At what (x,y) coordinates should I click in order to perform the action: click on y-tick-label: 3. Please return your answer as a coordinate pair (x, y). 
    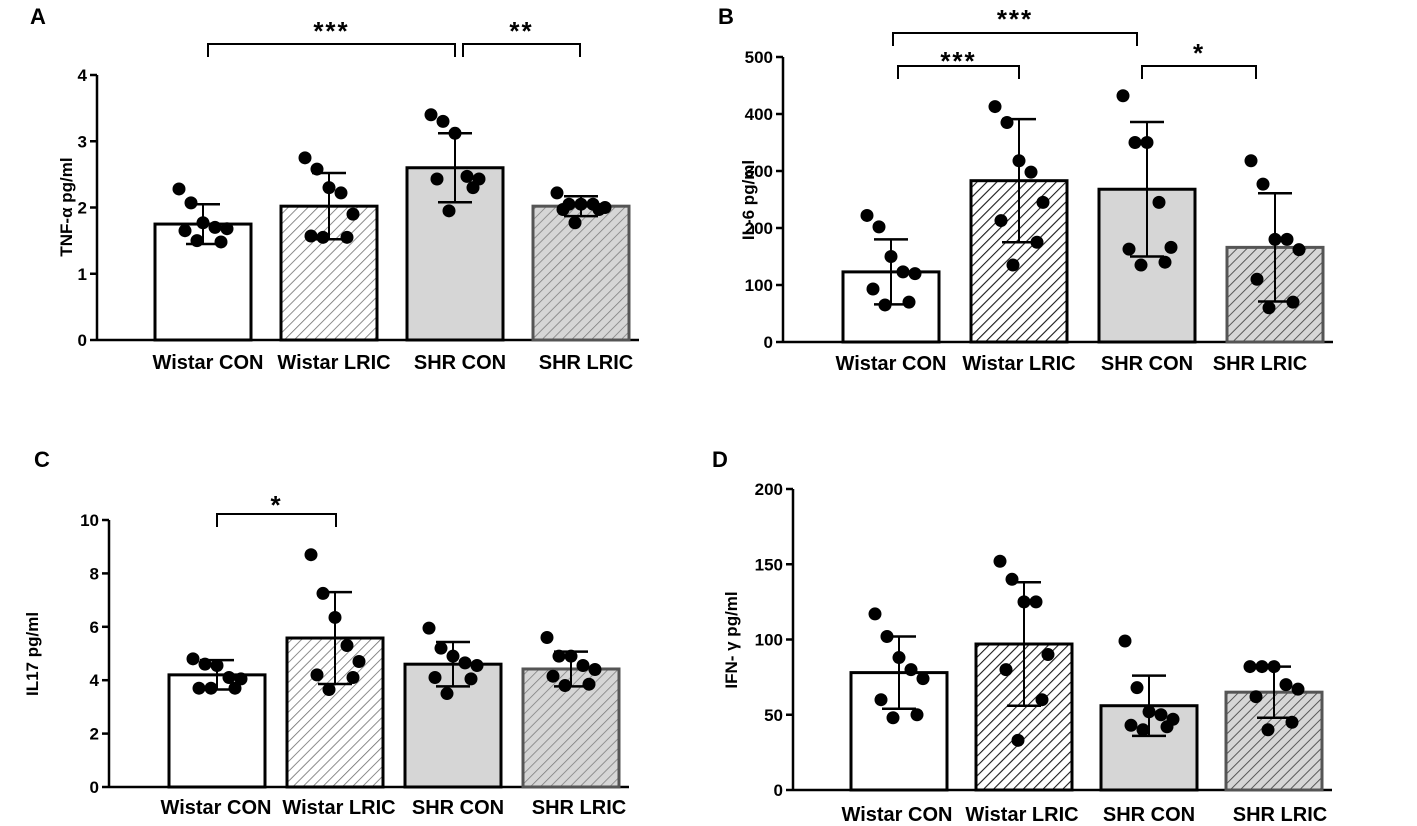
    Looking at the image, I should click on (82, 141).